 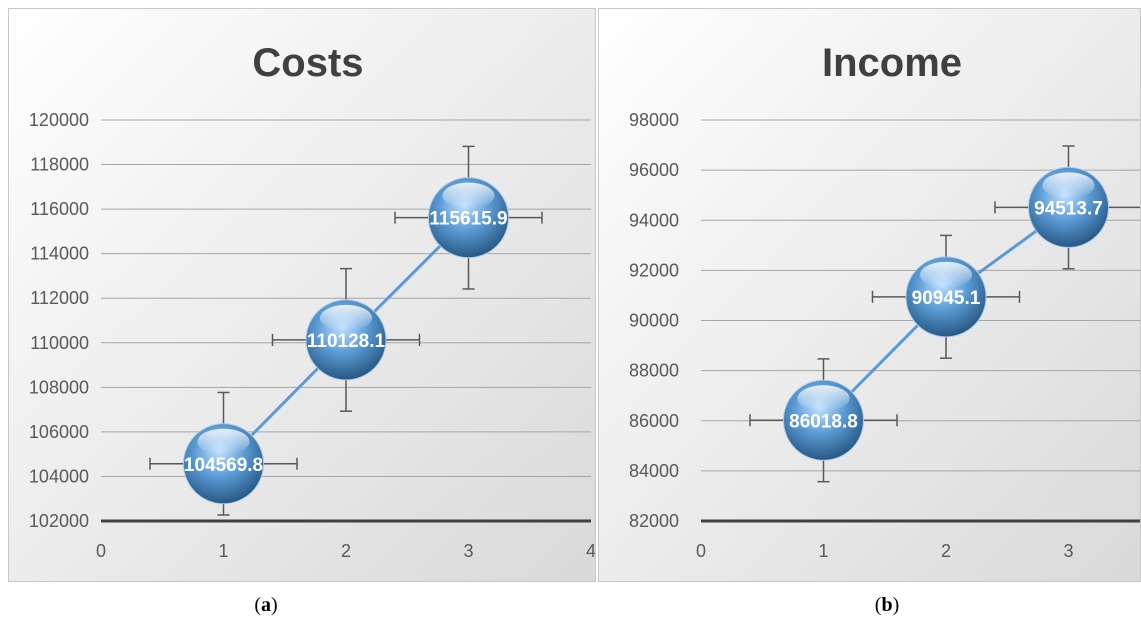 I want to click on caption-b: (b), so click(x=887, y=605).